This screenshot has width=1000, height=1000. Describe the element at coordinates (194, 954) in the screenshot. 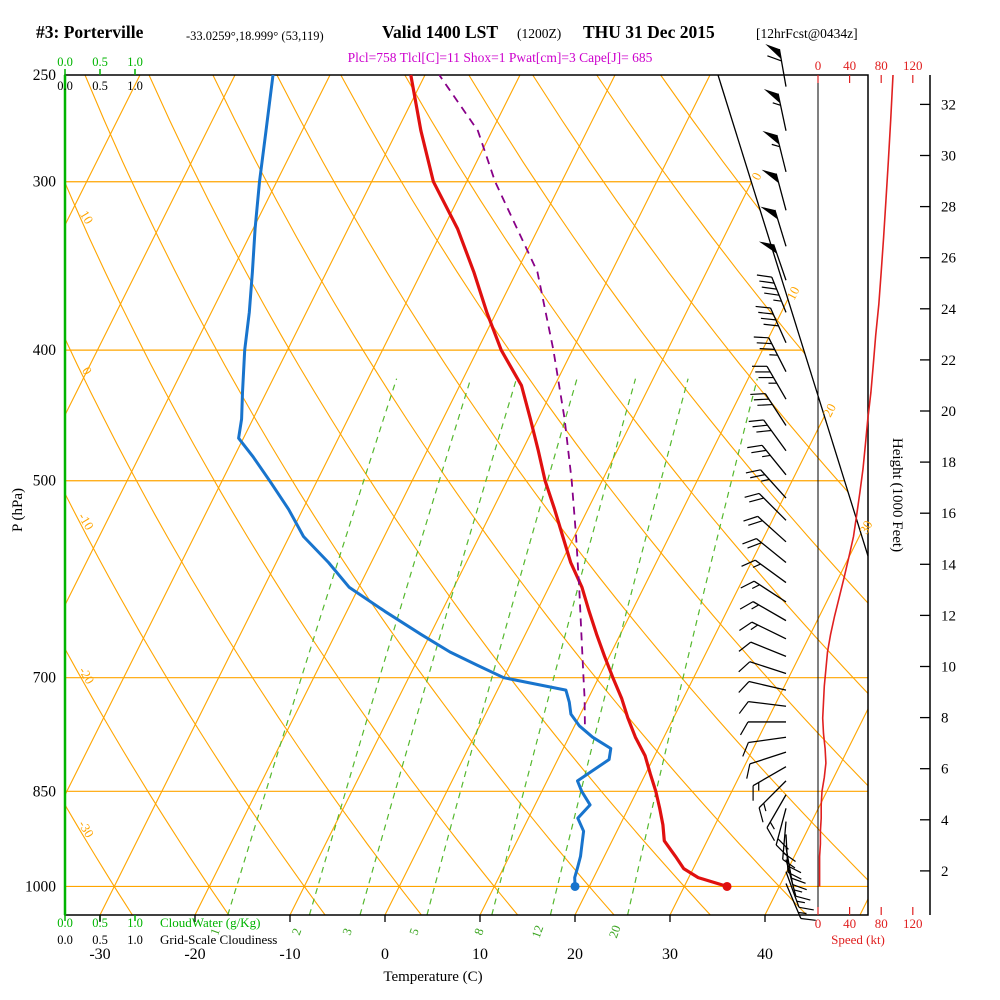

I see `temp-tick-label: -20` at that location.